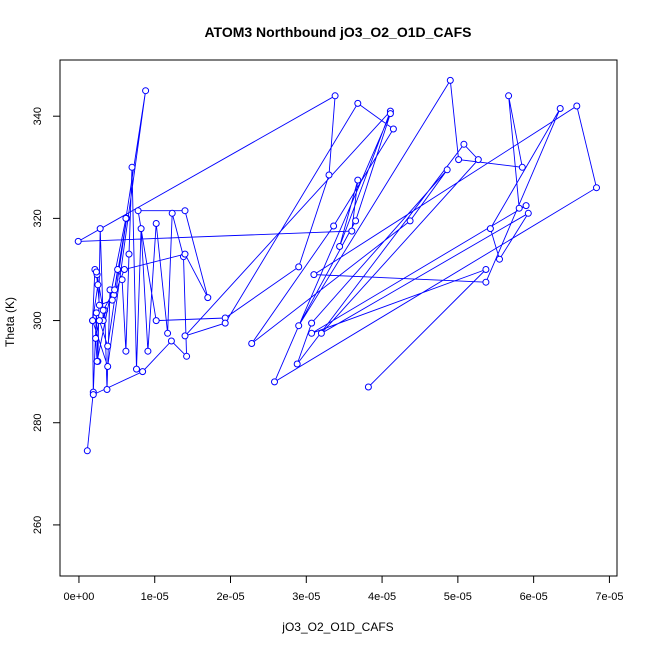 Image resolution: width=650 pixels, height=650 pixels. Describe the element at coordinates (337, 32) in the screenshot. I see `chart-title: ATOM3 Northbound jO3_O2_O1D_CAFS` at that location.